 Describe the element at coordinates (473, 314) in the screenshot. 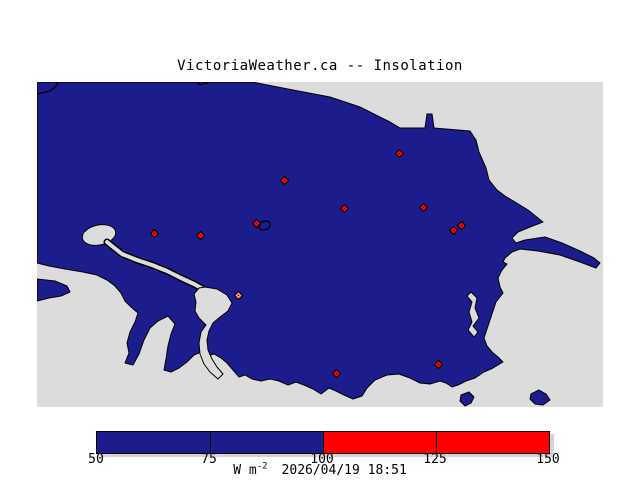

I see `inlet-water` at that location.